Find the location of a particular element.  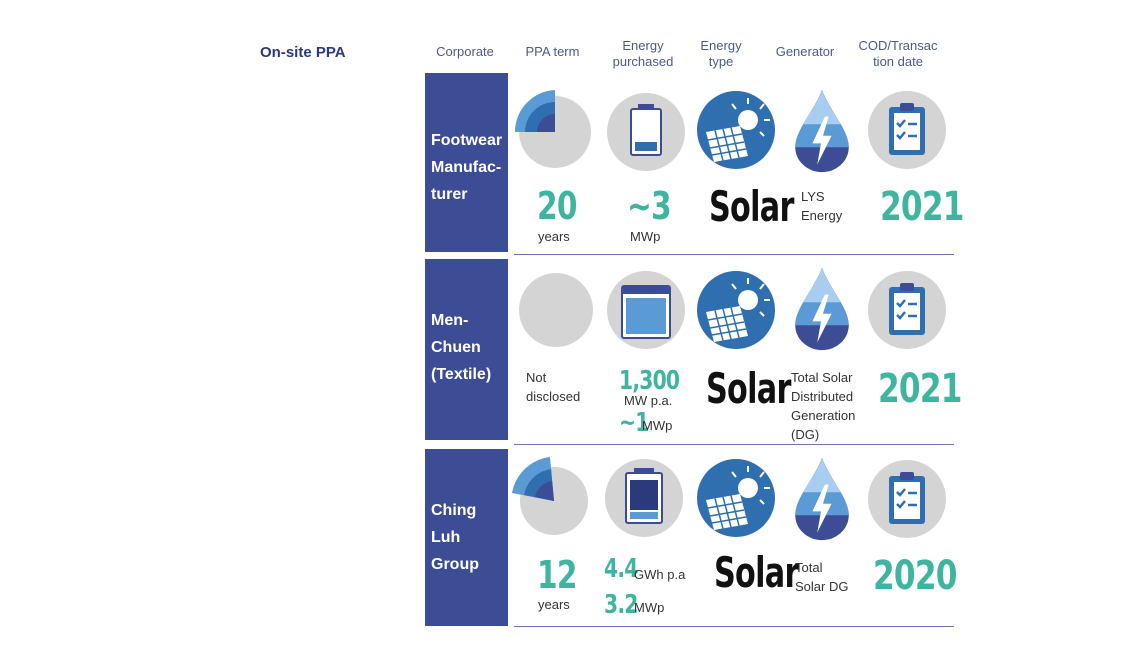

energy-purchased-value: ~3 is located at coordinates (649, 206).